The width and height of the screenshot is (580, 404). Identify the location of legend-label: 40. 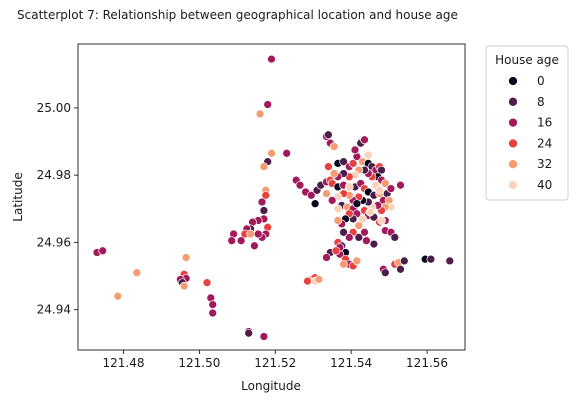
(544, 185).